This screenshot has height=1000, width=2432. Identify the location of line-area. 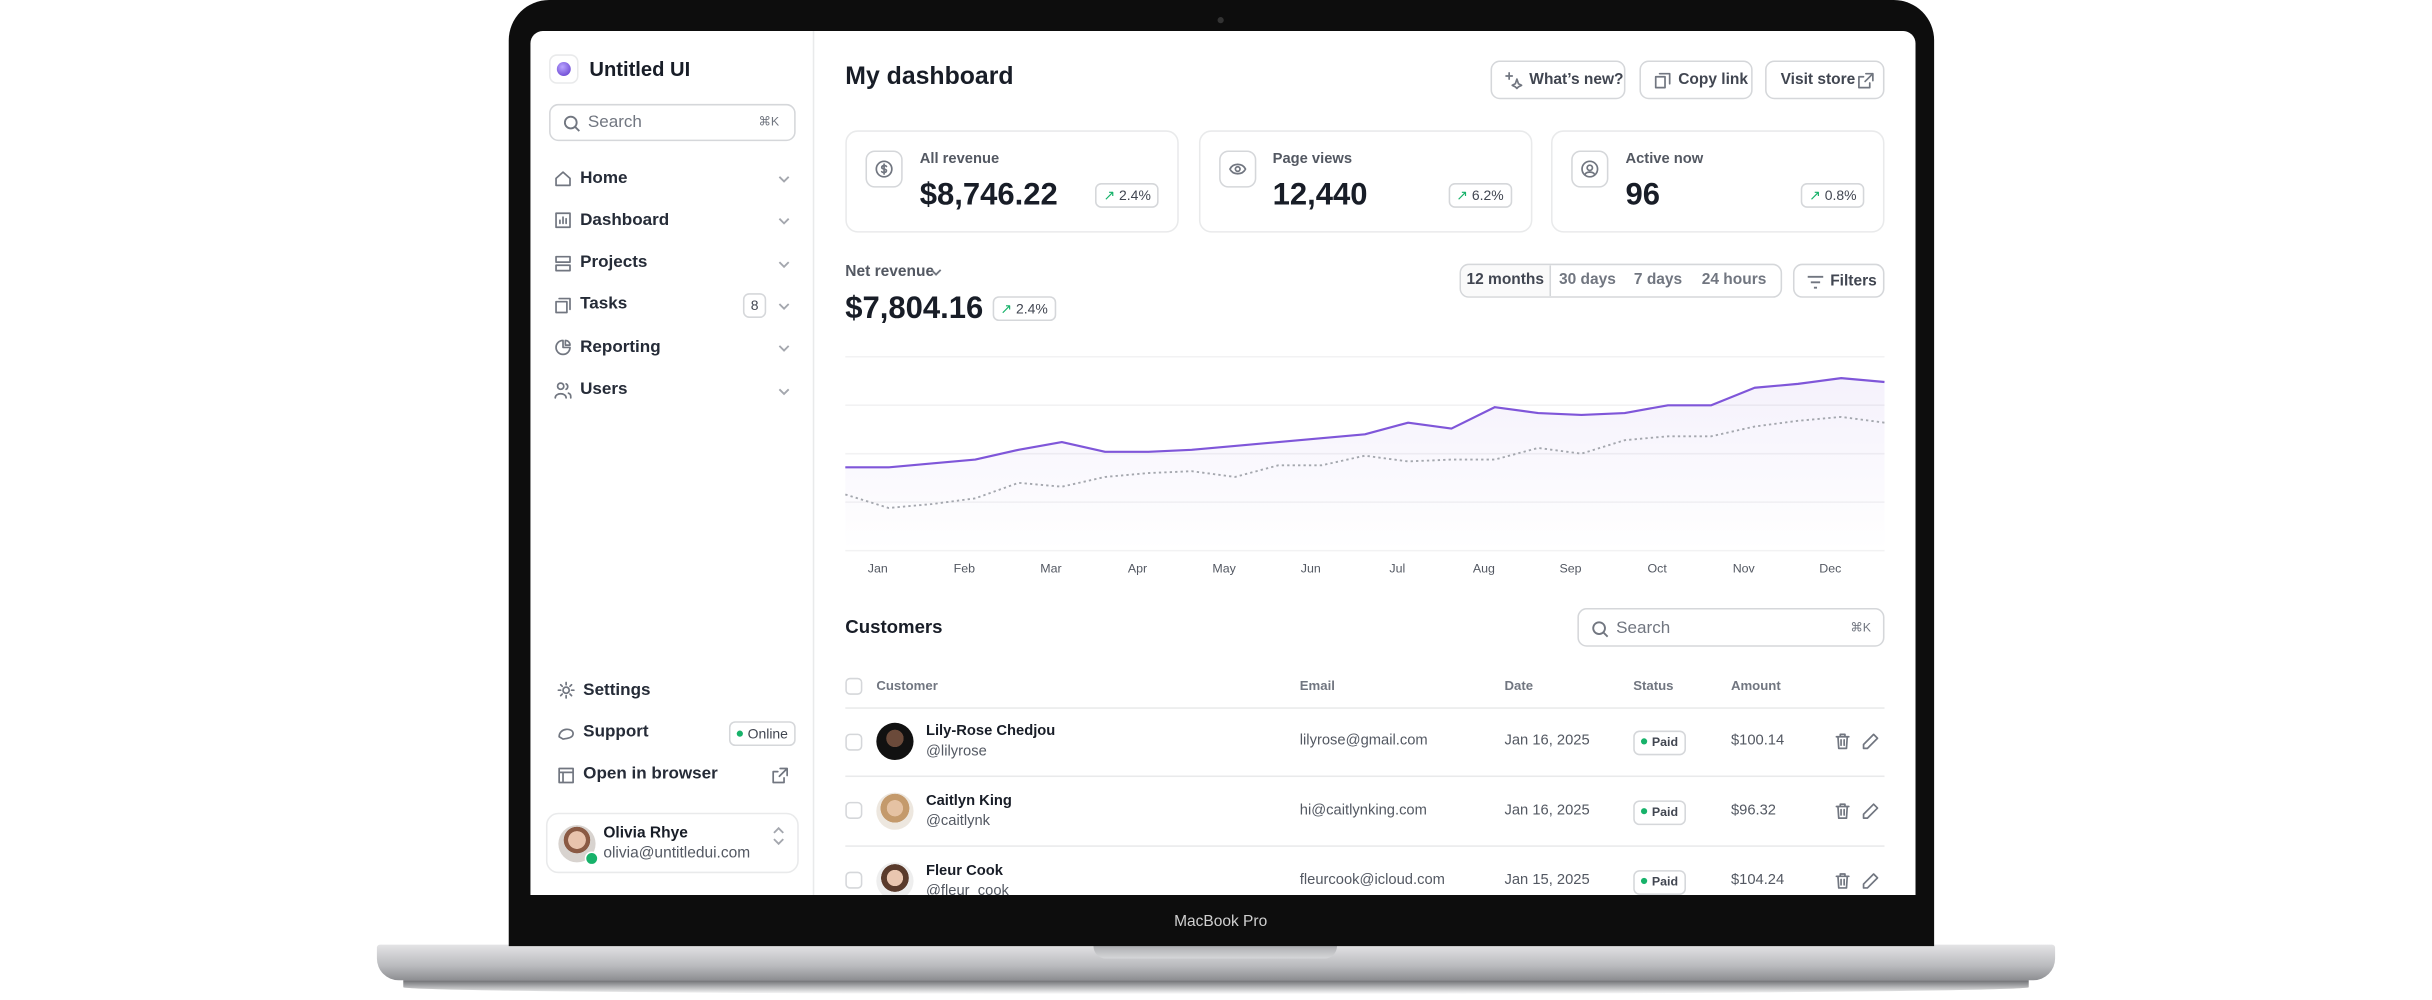
(1365, 464).